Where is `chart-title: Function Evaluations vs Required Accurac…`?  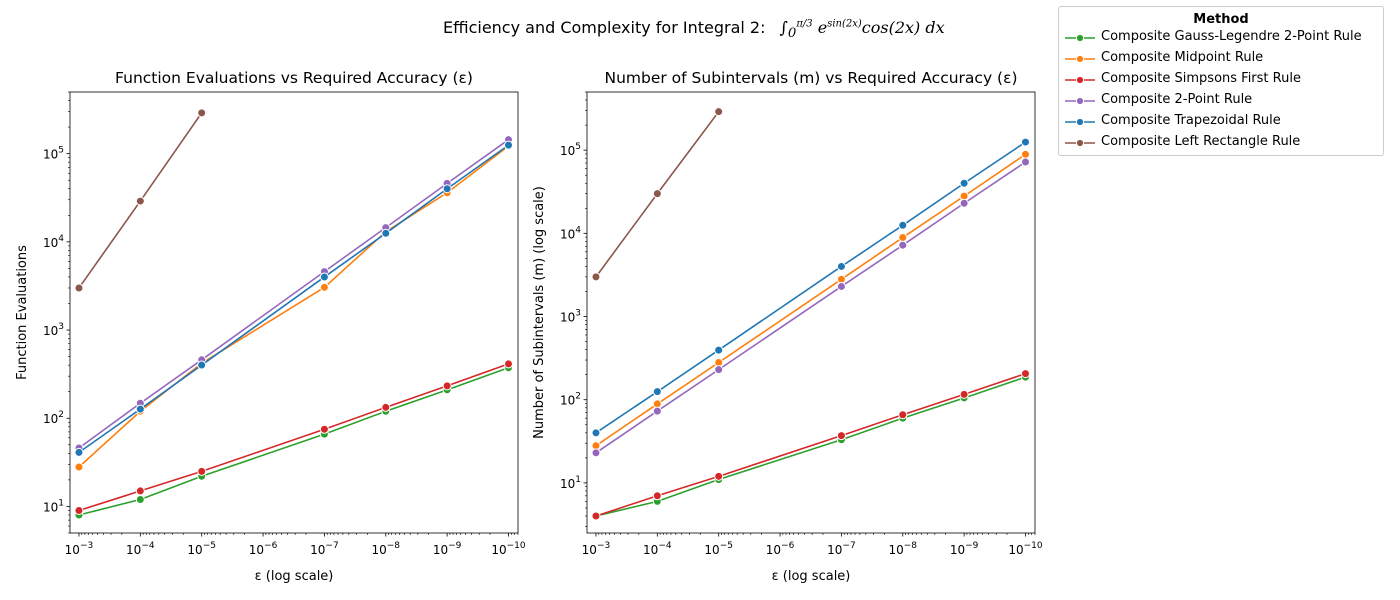
chart-title: Function Evaluations vs Required Accurac… is located at coordinates (294, 78).